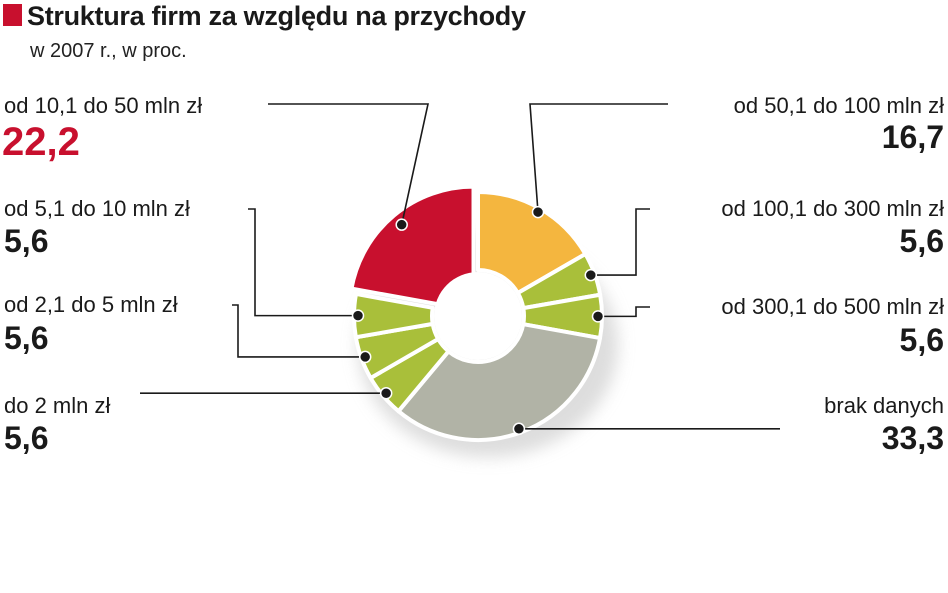  Describe the element at coordinates (912, 438) in the screenshot. I see `value-brak-danych: 33,3` at that location.